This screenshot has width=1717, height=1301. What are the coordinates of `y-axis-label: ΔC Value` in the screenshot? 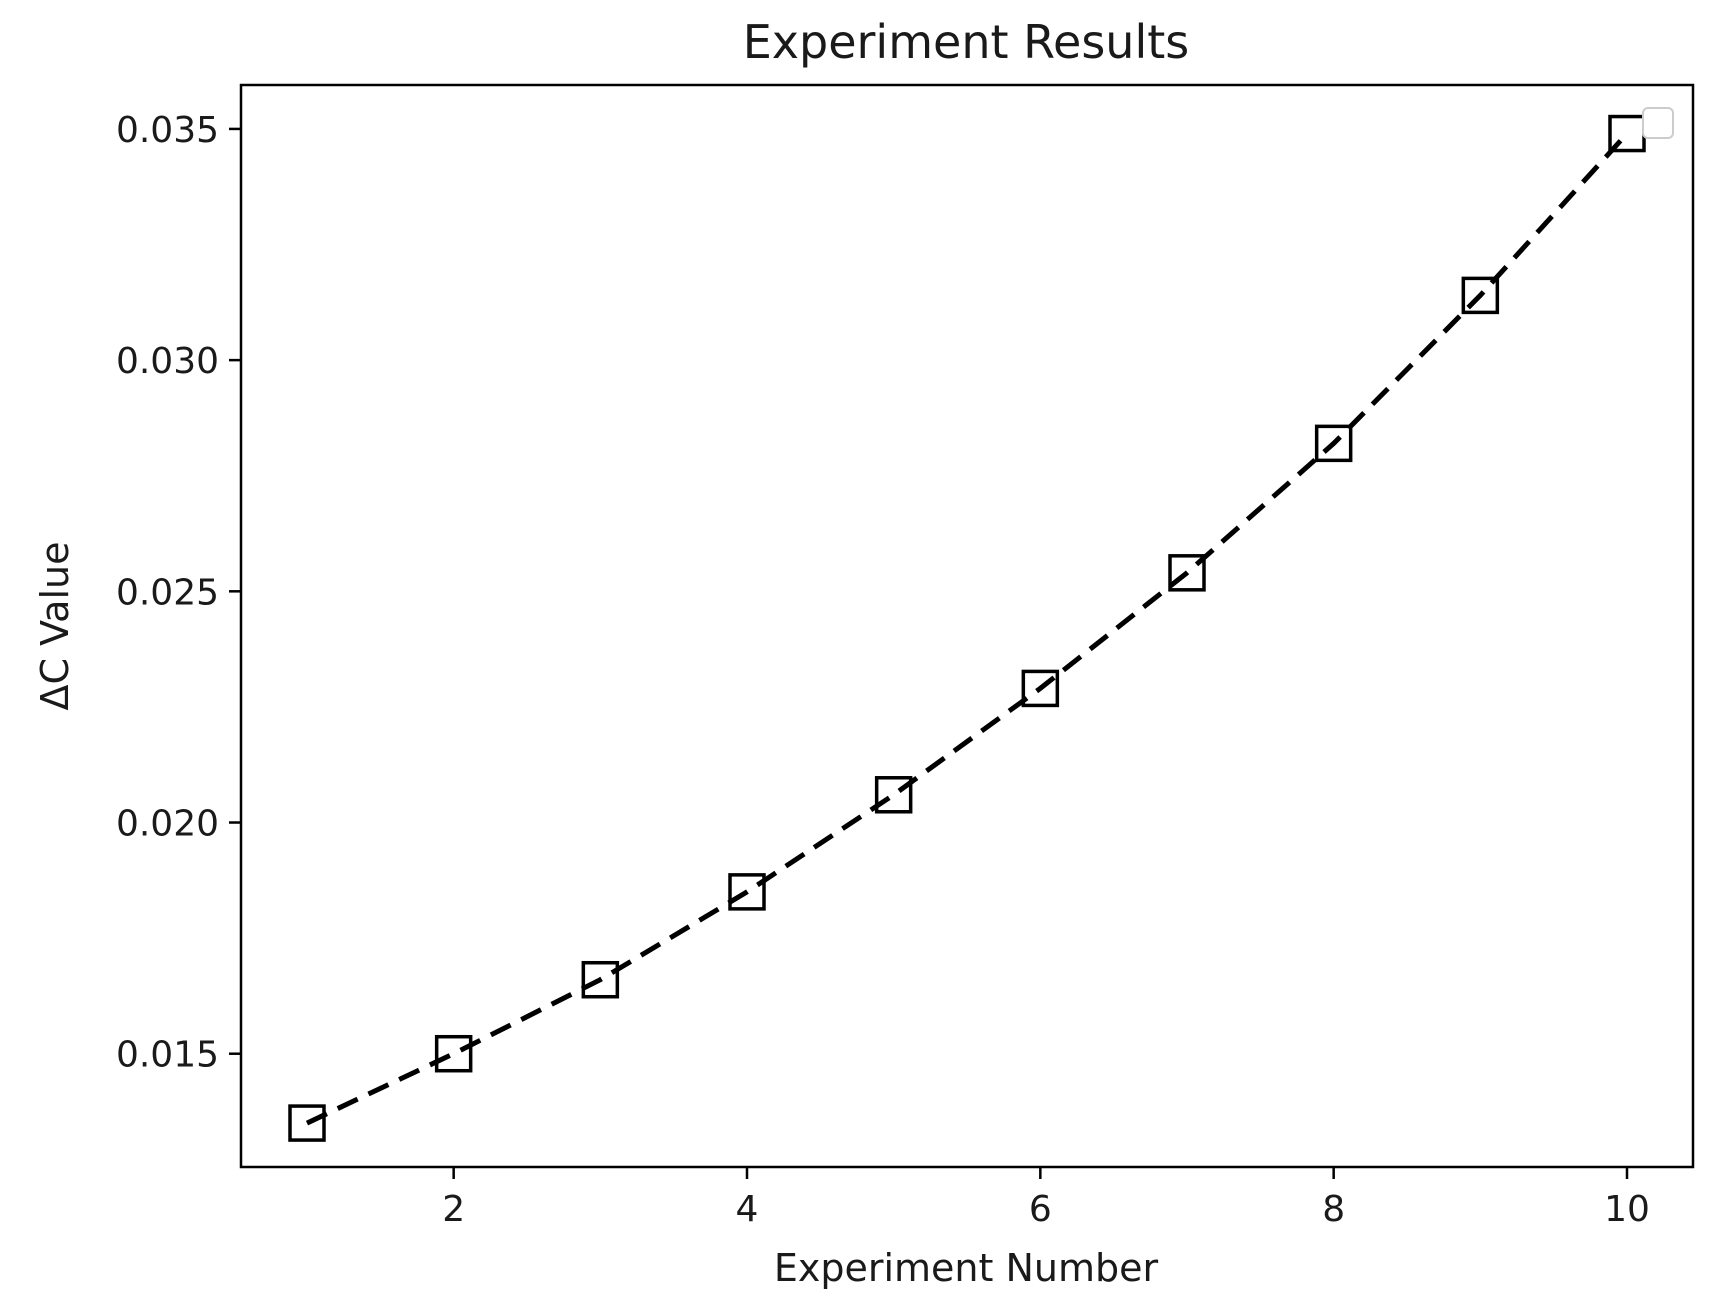 It's located at (55, 626).